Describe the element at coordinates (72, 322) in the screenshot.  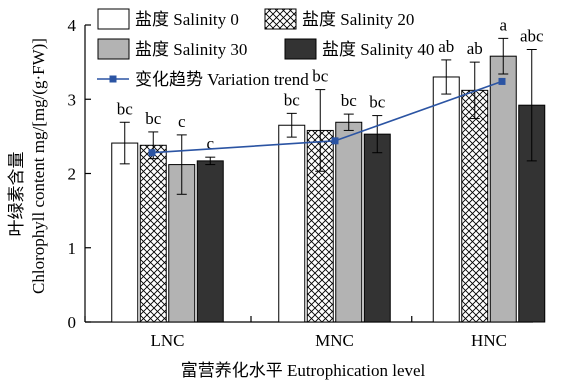
I see `y-tick-label: 0` at that location.